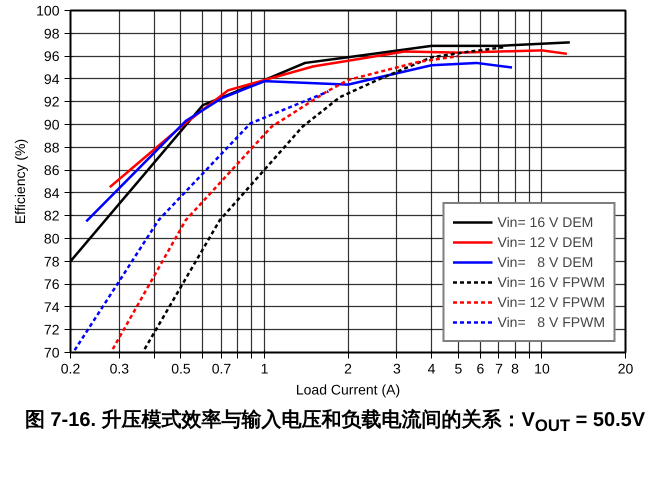  Describe the element at coordinates (52, 306) in the screenshot. I see `y-tick-label: 74` at that location.